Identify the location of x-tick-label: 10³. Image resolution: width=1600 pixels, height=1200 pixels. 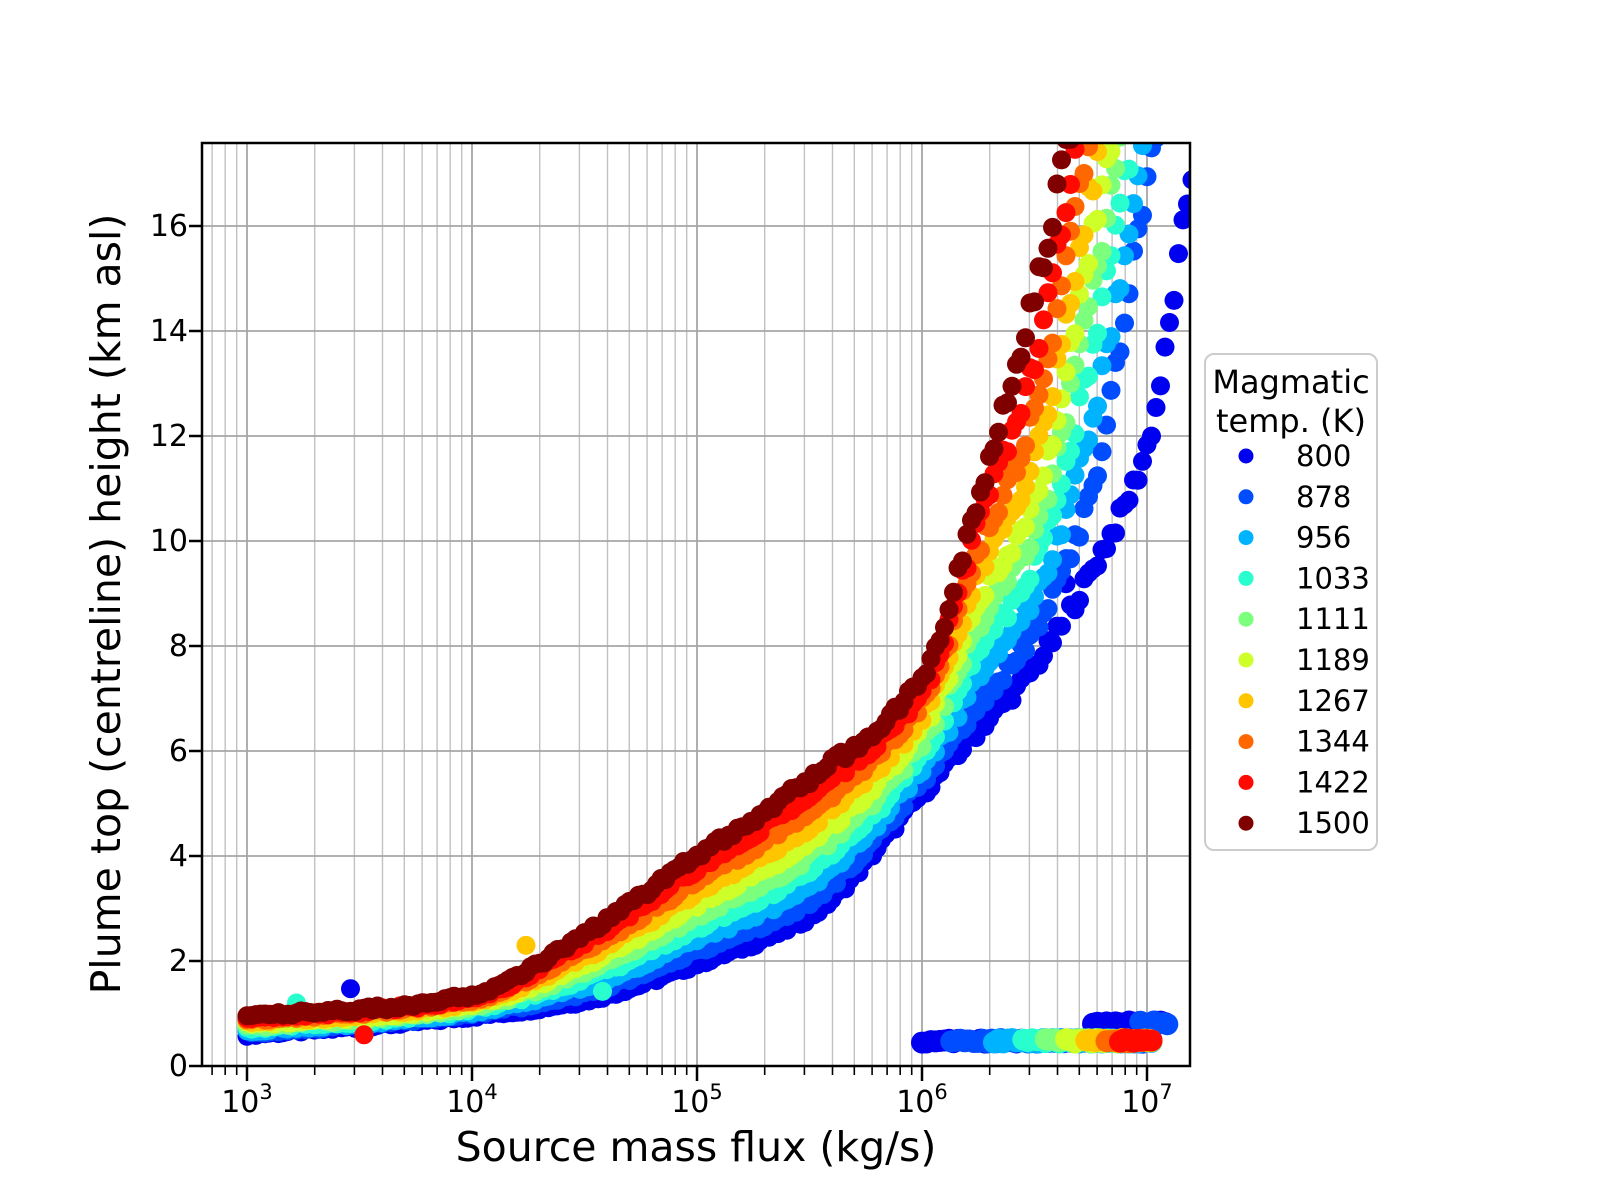
(247, 1100).